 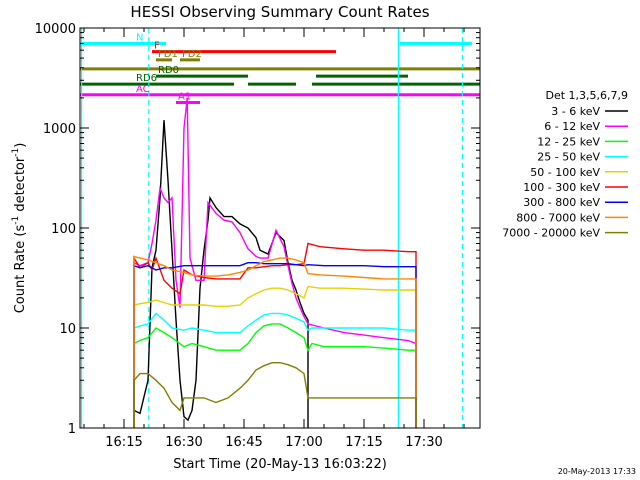 What do you see at coordinates (157, 46) in the screenshot?
I see `flag-label: F` at bounding box center [157, 46].